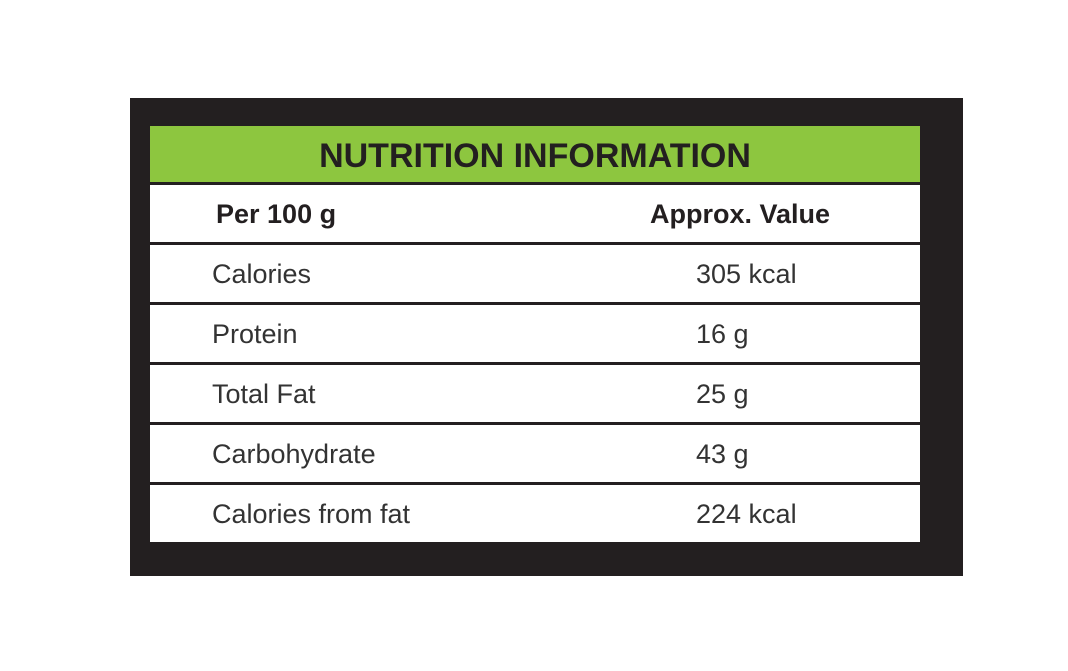 The height and width of the screenshot is (671, 1068). I want to click on nutrient-name: Calories, so click(262, 274).